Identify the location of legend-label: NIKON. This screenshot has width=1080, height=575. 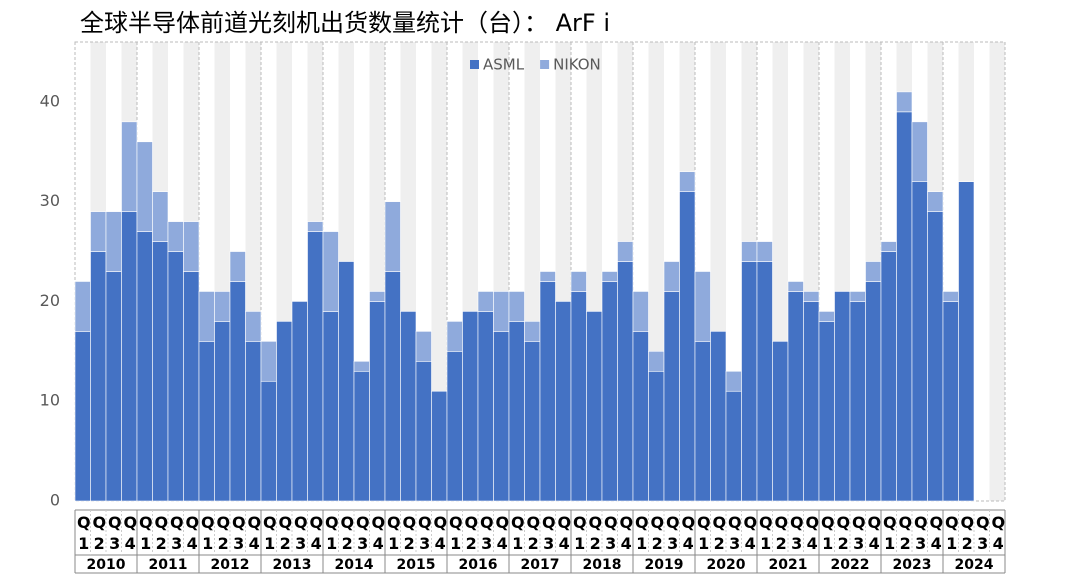
(577, 65).